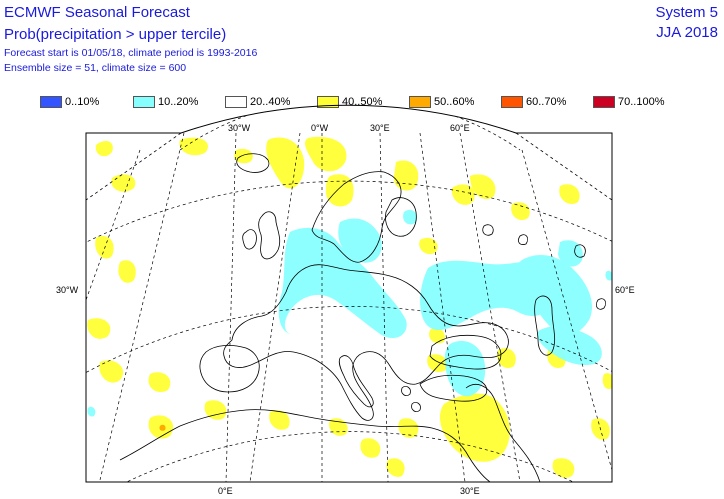 This screenshot has height=499, width=724. What do you see at coordinates (67, 290) in the screenshot?
I see `lat-label-left: 30°W` at bounding box center [67, 290].